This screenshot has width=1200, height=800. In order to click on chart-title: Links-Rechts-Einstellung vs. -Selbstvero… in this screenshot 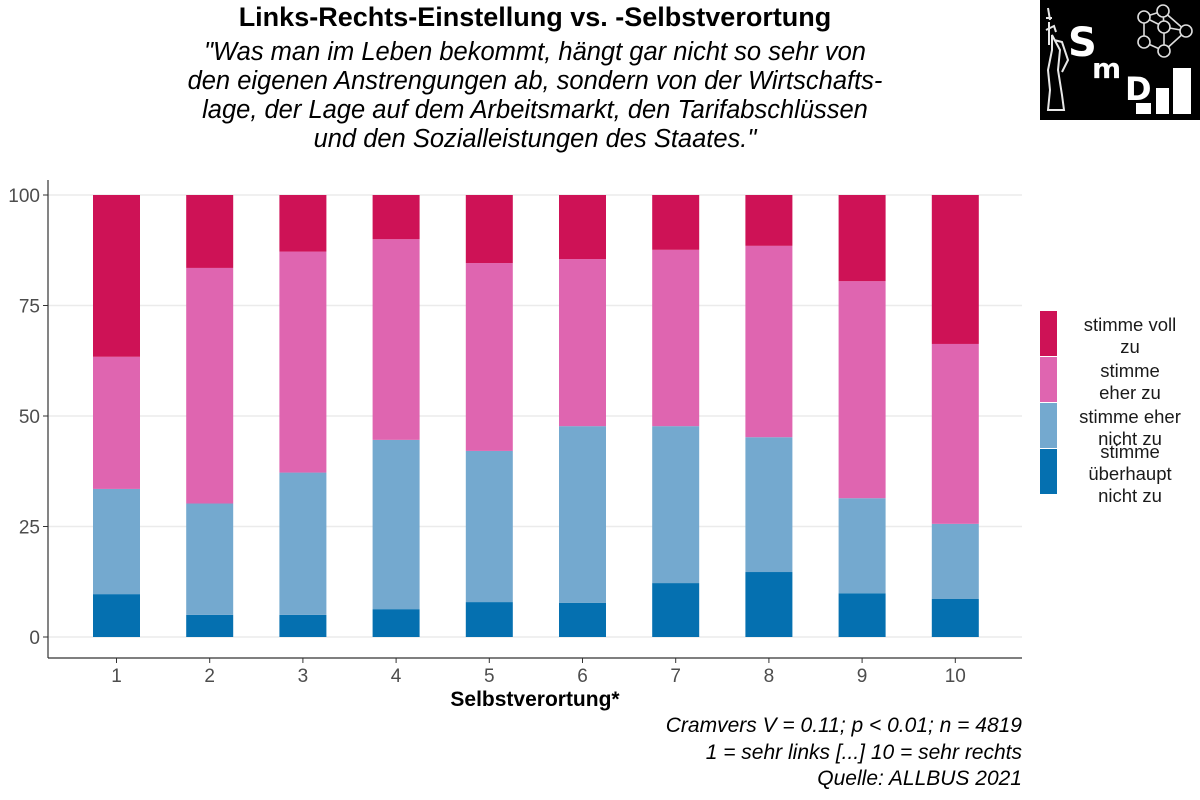, I will do `click(535, 17)`.